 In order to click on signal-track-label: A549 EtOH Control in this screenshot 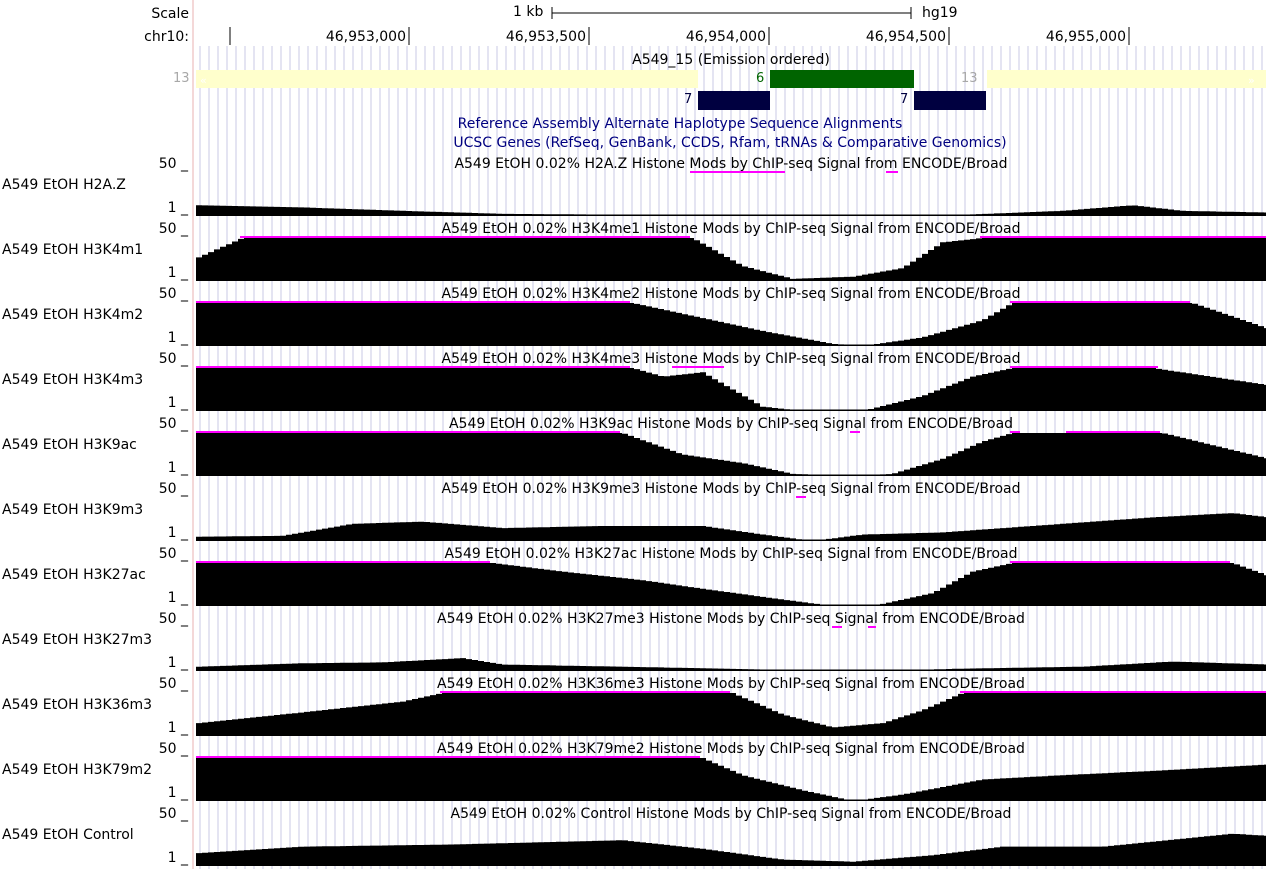, I will do `click(68, 835)`.